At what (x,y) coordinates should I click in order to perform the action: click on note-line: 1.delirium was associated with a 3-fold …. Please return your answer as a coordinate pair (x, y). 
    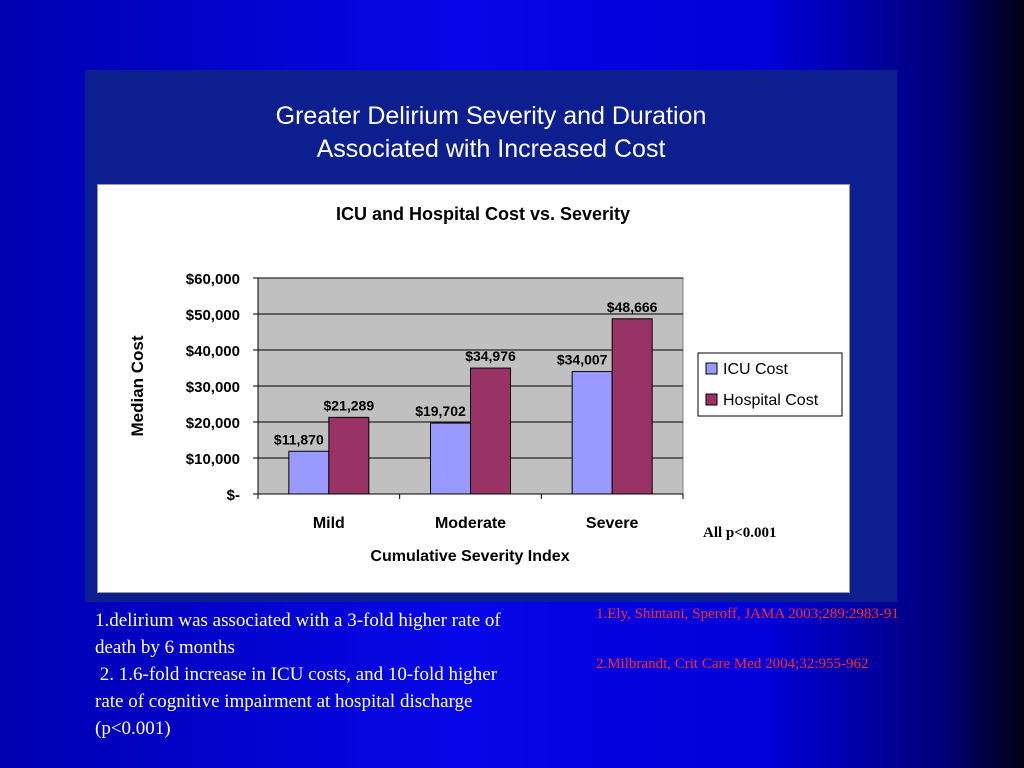
    Looking at the image, I should click on (298, 620).